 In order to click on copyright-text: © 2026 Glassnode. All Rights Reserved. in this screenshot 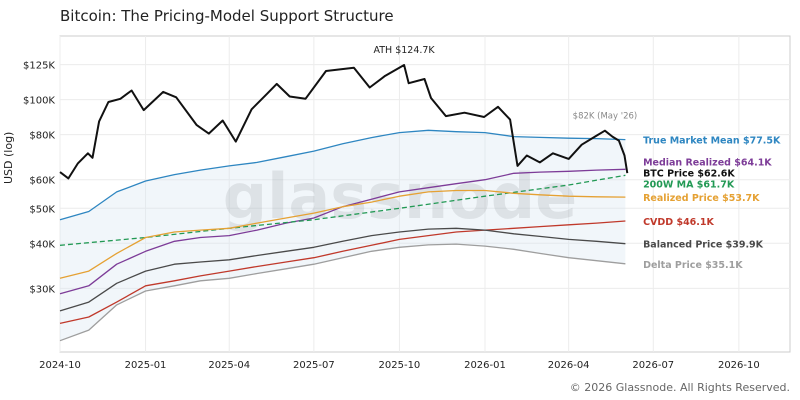, I will do `click(679, 387)`.